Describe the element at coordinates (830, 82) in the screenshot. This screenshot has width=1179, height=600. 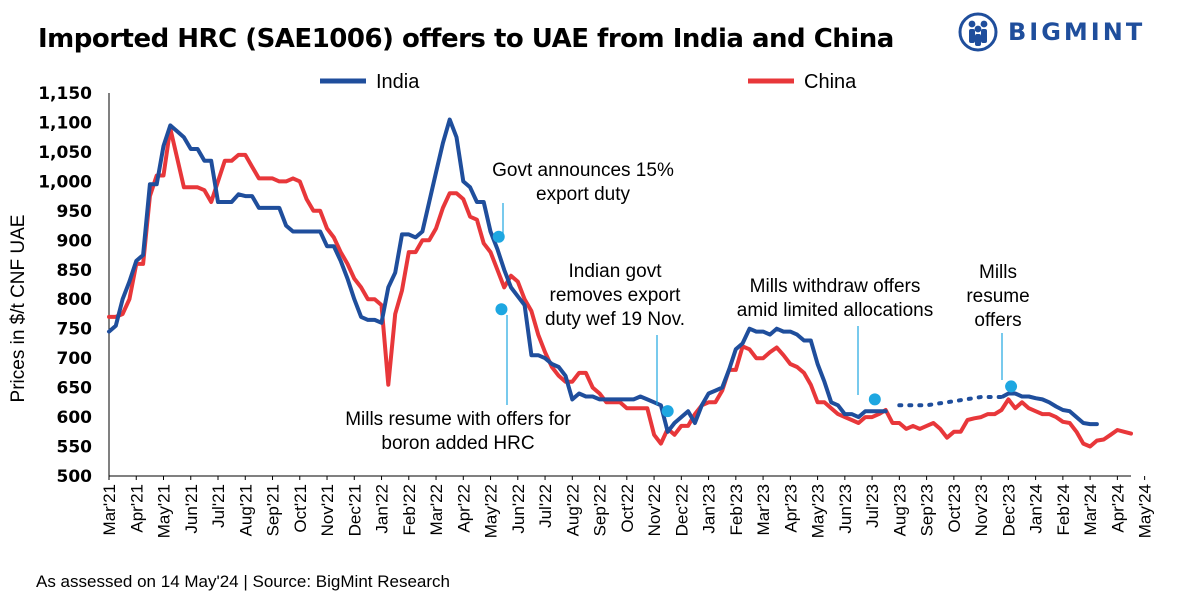
I see `legend-label-china: China` at that location.